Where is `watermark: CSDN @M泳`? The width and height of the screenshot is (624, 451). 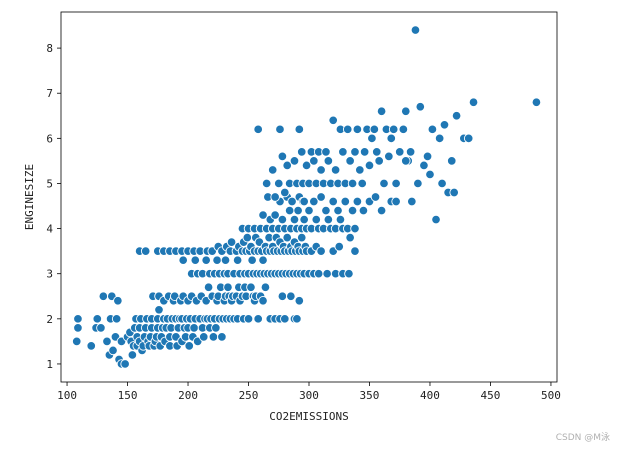 watermark: CSDN @M泳 is located at coordinates (582, 438).